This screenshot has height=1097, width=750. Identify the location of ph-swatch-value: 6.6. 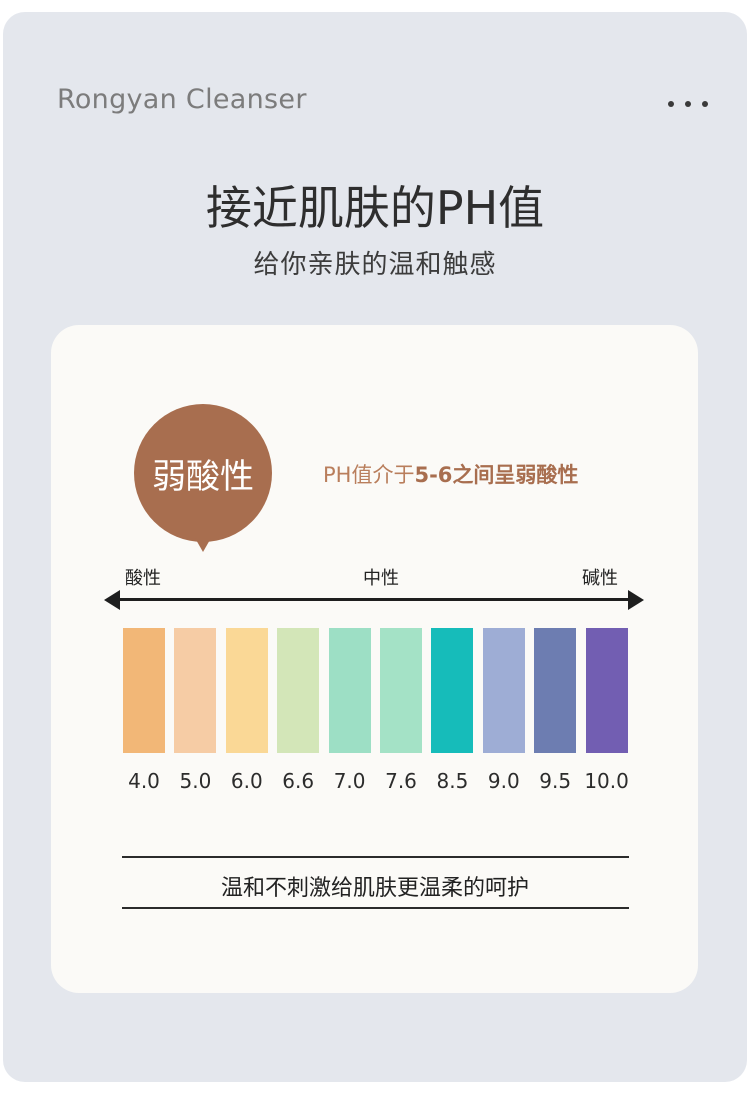
(298, 781).